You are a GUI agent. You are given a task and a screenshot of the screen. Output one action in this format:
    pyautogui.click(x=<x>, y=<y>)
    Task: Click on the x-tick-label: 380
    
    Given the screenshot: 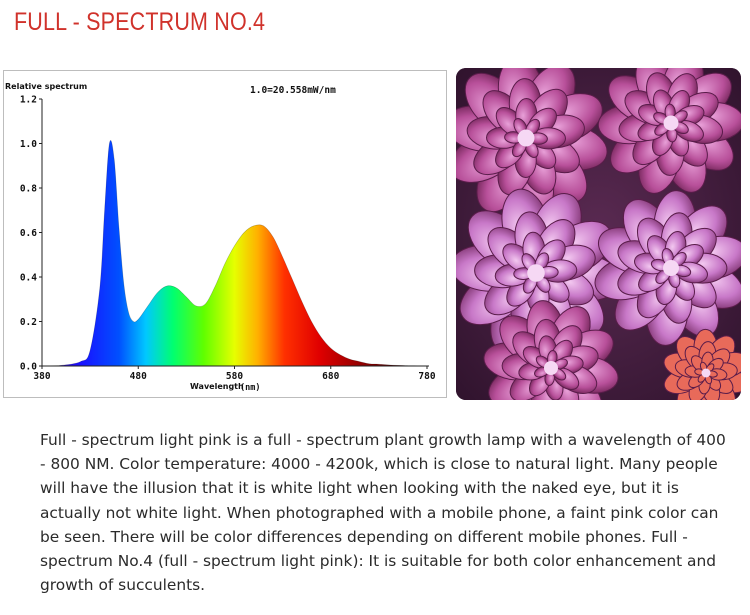 What is the action you would take?
    pyautogui.click(x=41, y=376)
    